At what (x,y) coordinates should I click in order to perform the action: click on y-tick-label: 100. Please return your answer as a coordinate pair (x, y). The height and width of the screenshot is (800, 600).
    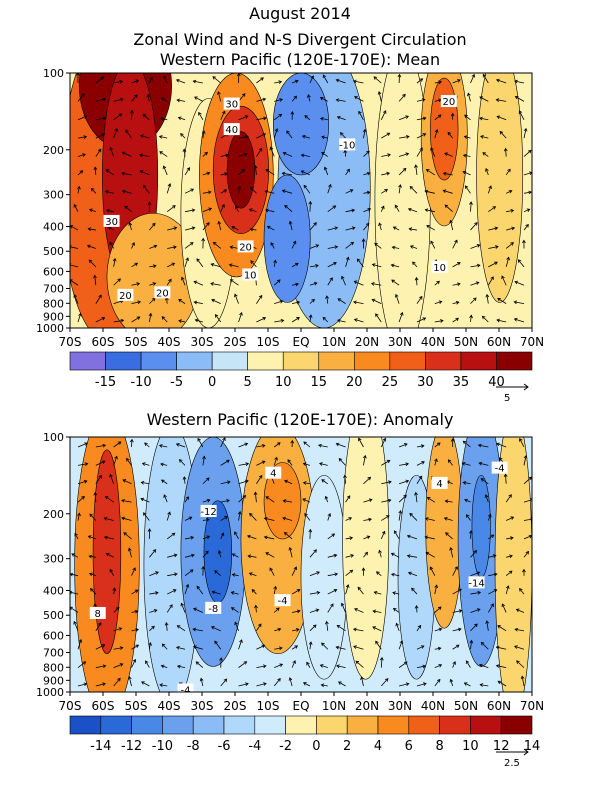
    Looking at the image, I should click on (53, 73).